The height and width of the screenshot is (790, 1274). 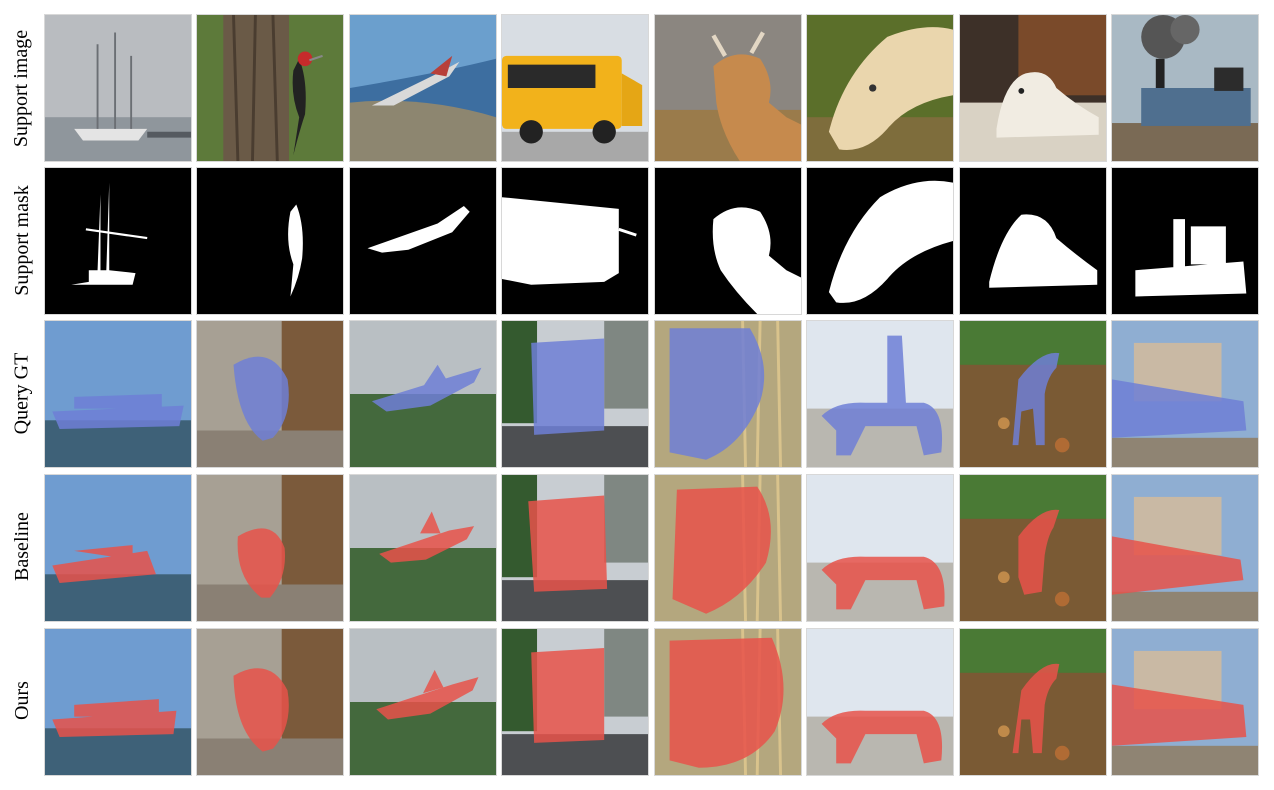 I want to click on ours-bird, so click(x=270, y=702).